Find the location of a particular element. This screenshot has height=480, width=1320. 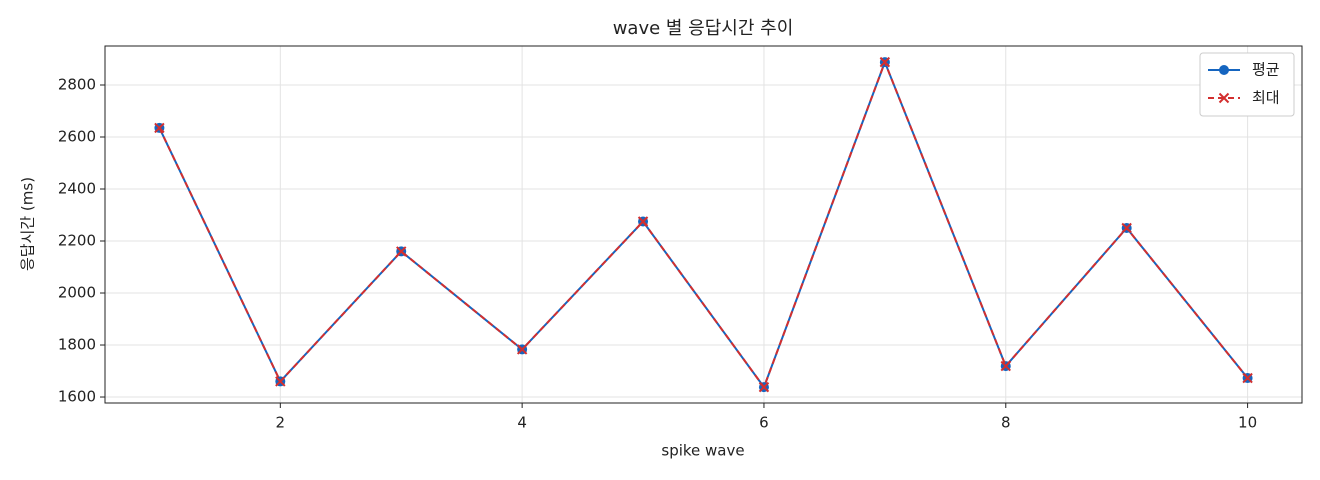

y-tick-label: 2800 is located at coordinates (77, 85).